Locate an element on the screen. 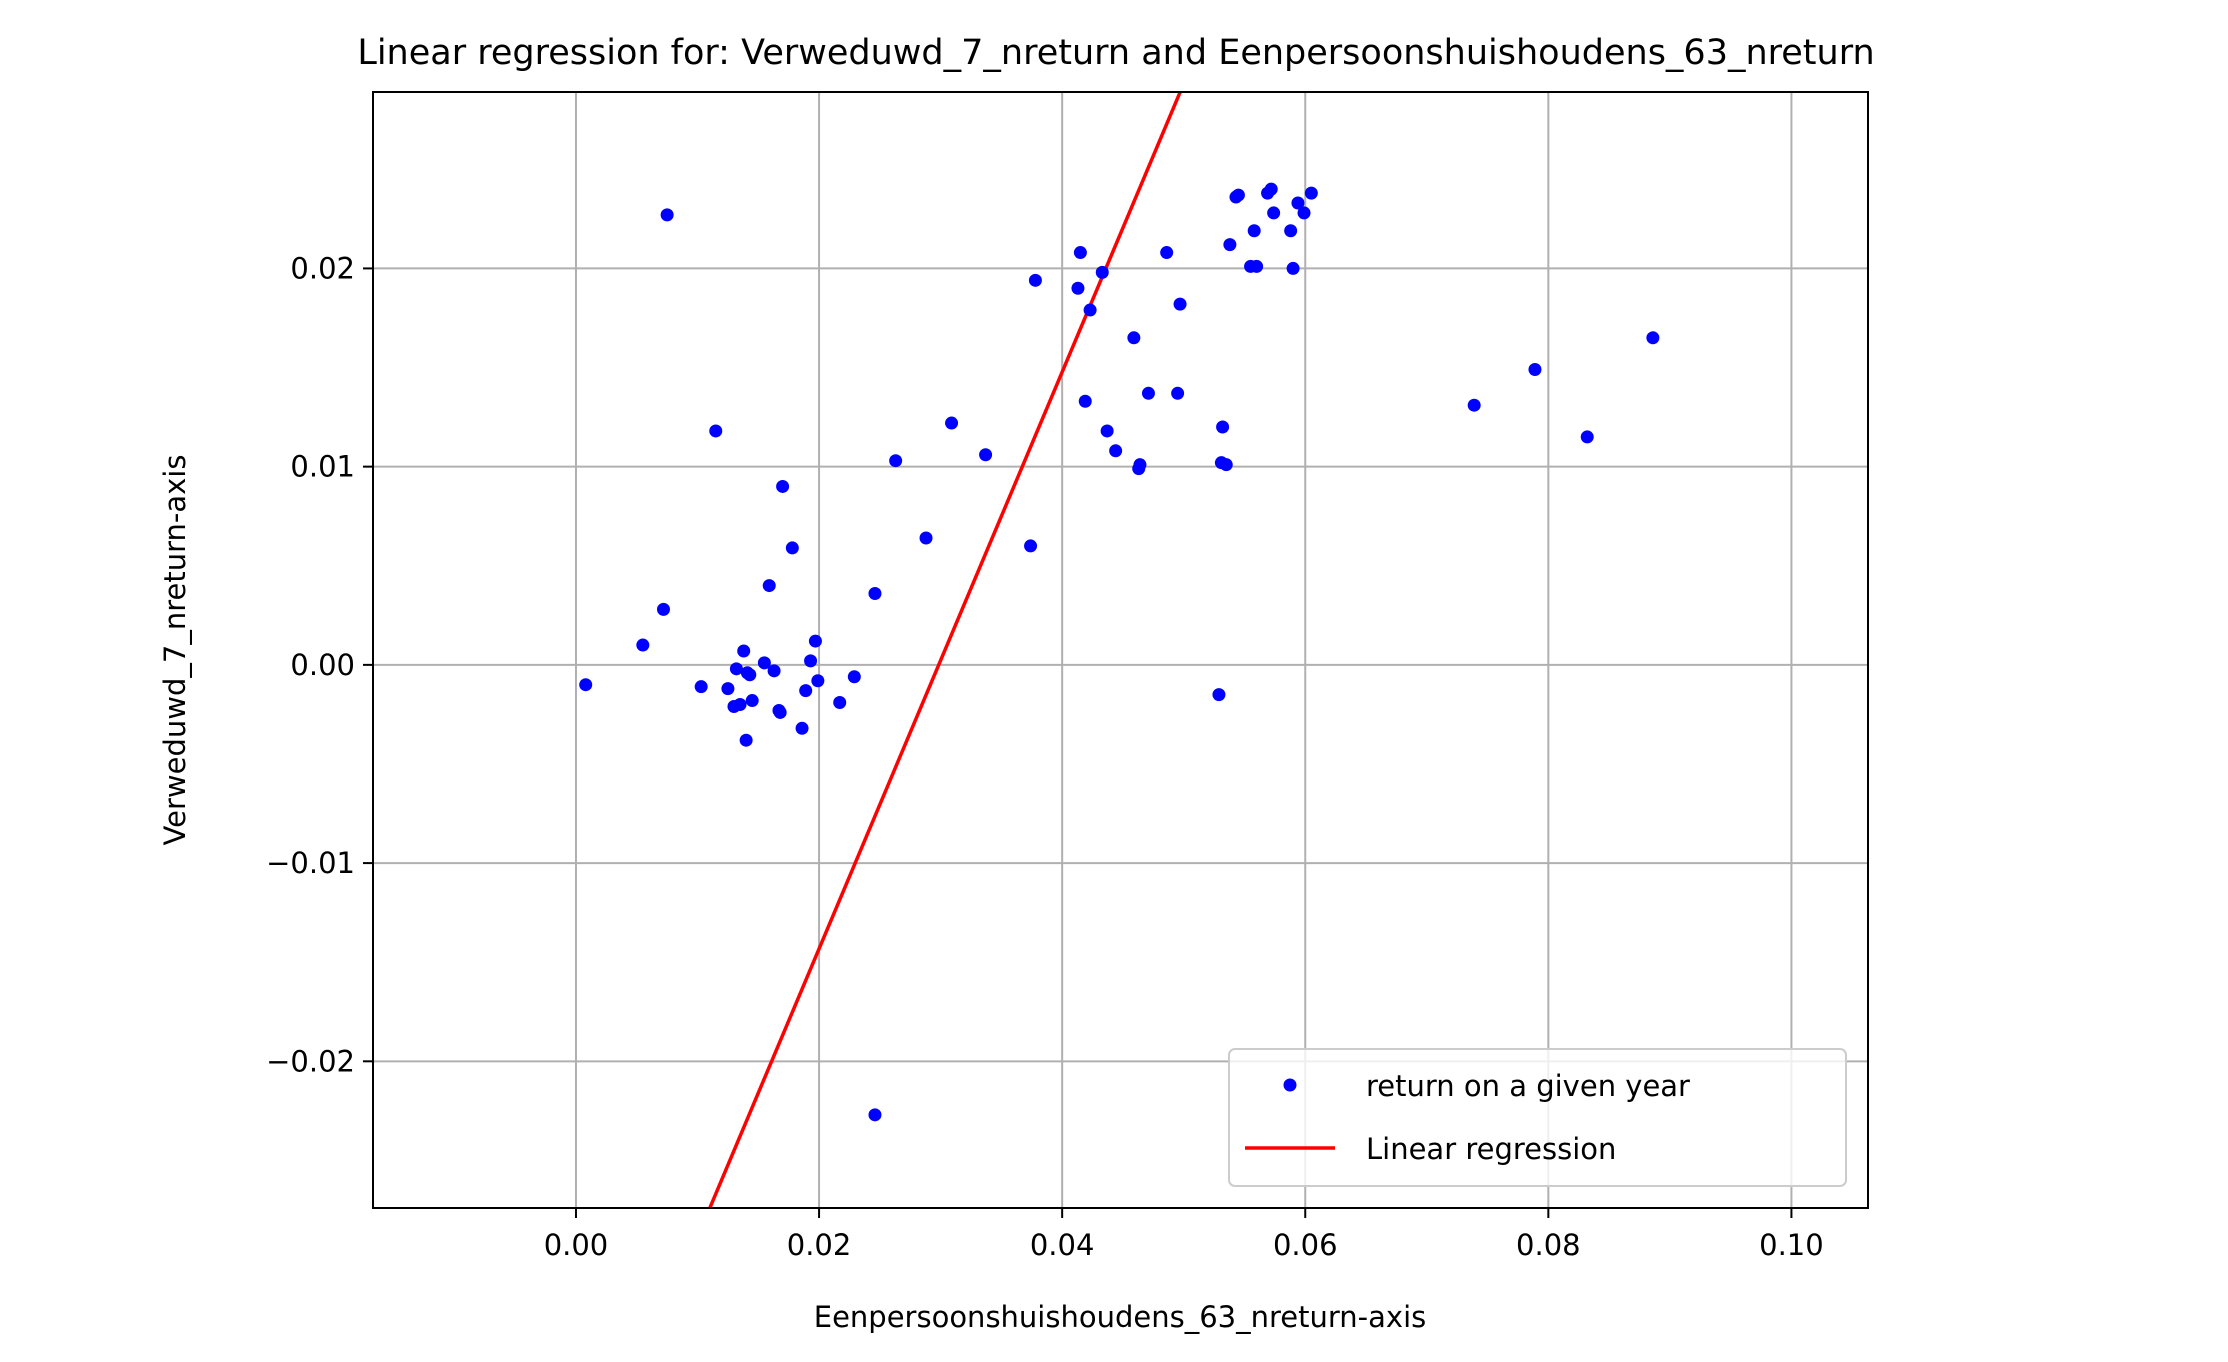 The image size is (2228, 1362). y-tick-label: −0.02 is located at coordinates (310, 1061).